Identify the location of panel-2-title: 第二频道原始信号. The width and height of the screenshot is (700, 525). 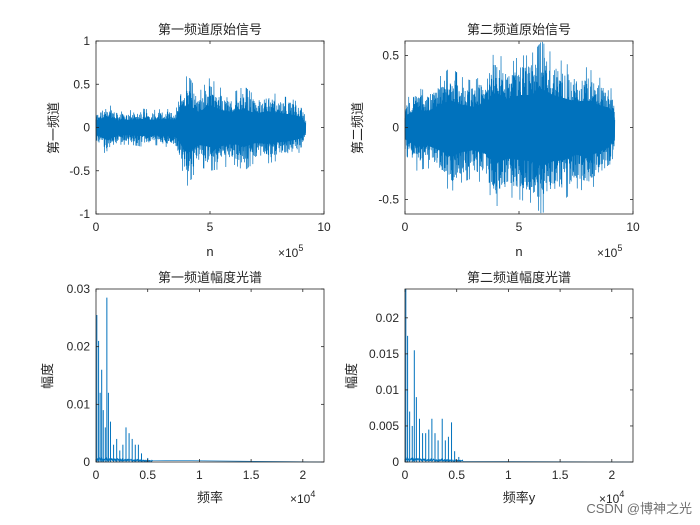
(519, 30).